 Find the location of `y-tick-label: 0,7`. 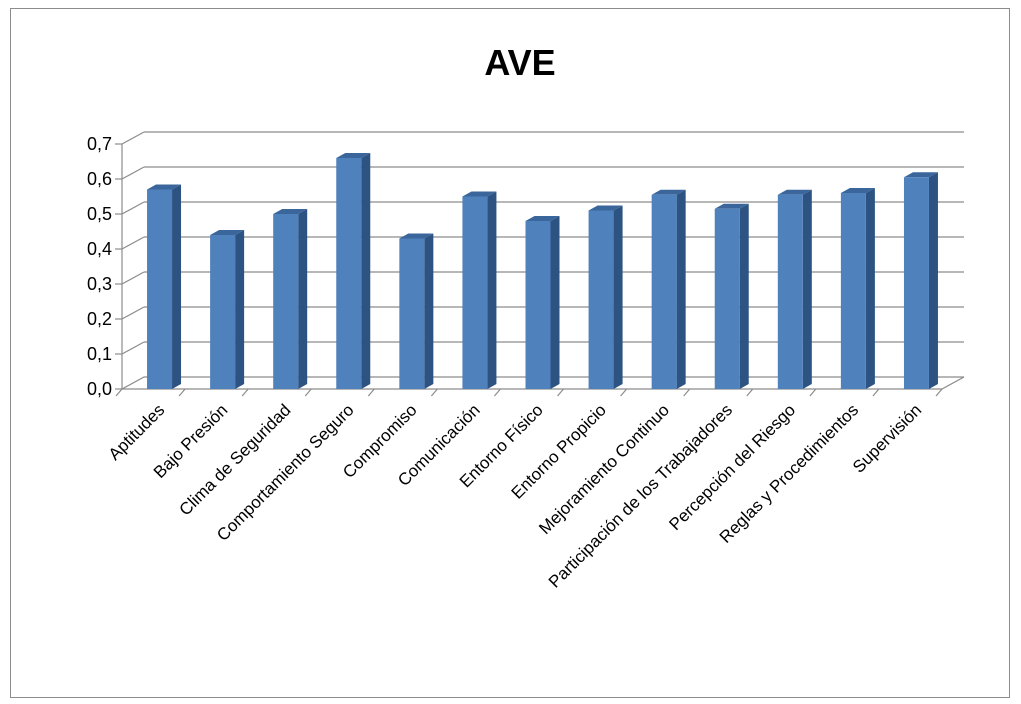

y-tick-label: 0,7 is located at coordinates (99, 144).